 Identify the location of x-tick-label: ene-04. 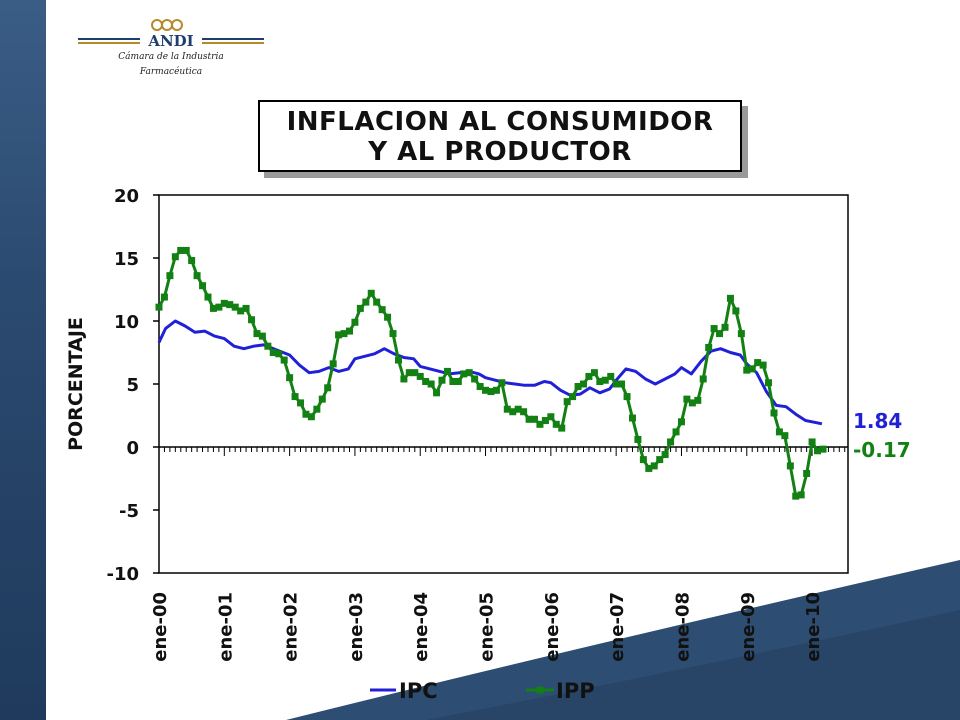
(421, 627).